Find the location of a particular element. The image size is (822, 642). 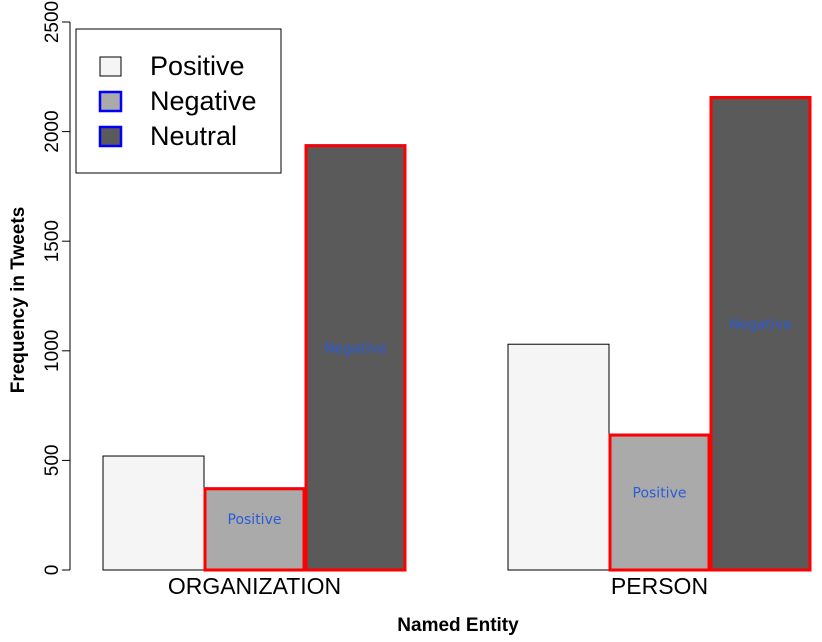

x-tick-label-person: PERSON is located at coordinates (659, 586).